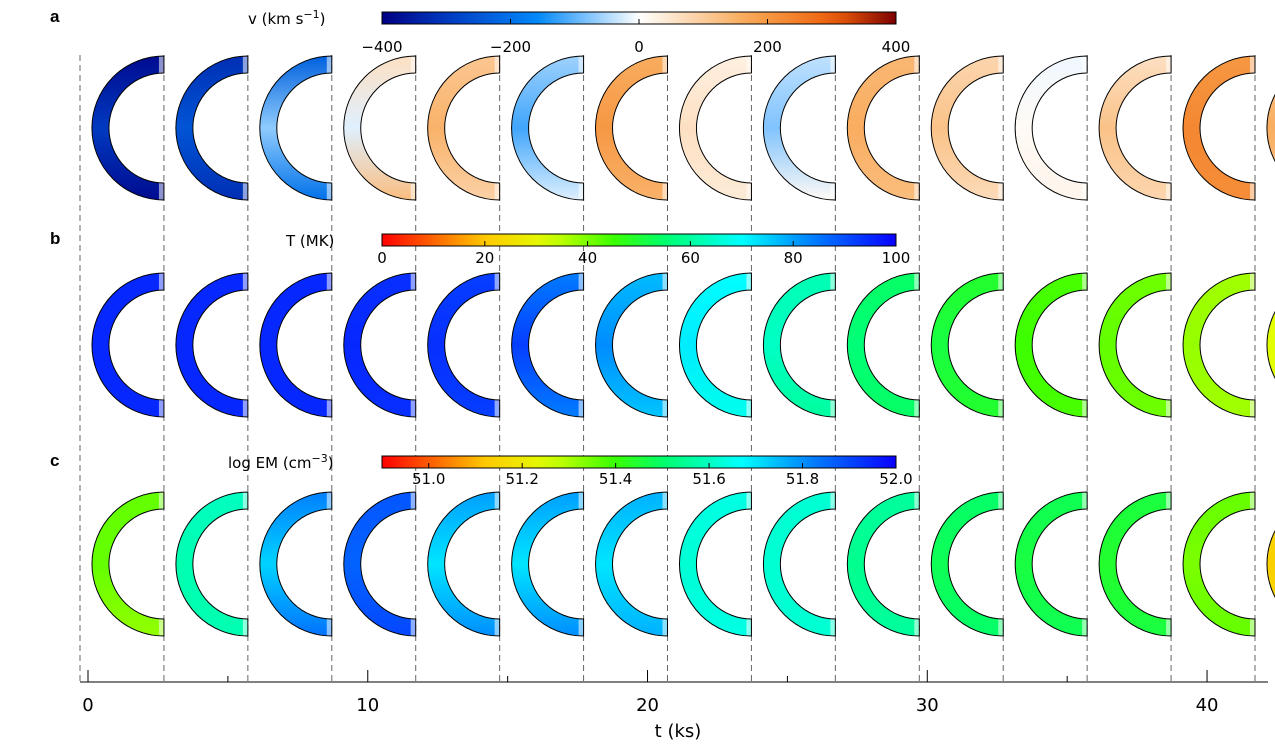  Describe the element at coordinates (802, 479) in the screenshot. I see `colorbar-tick-label: 51.8` at that location.